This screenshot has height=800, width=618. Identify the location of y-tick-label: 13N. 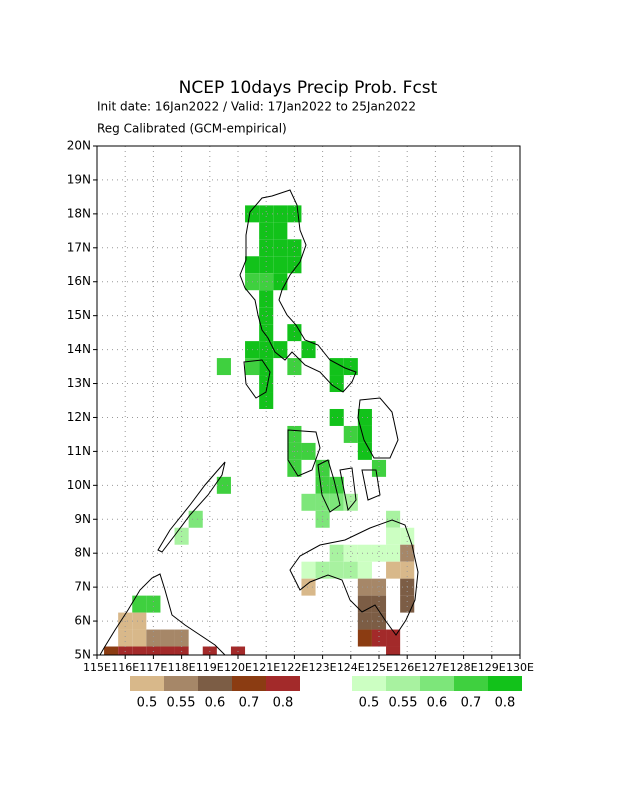
(79, 383).